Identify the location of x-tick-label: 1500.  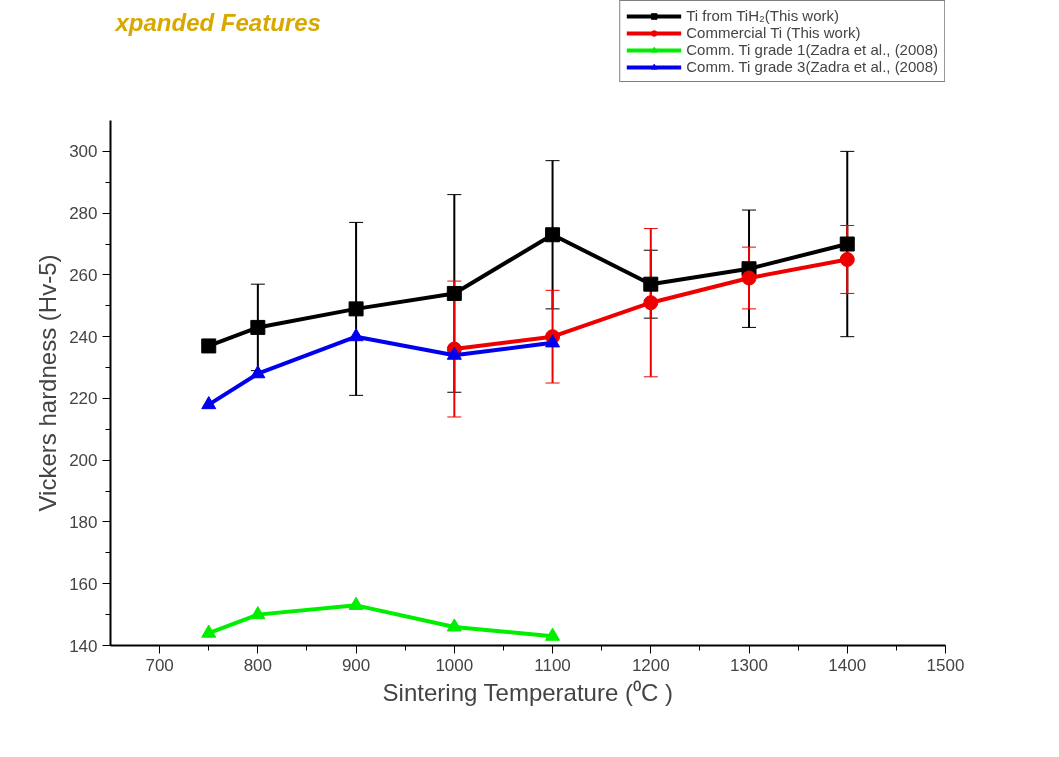
(945, 665).